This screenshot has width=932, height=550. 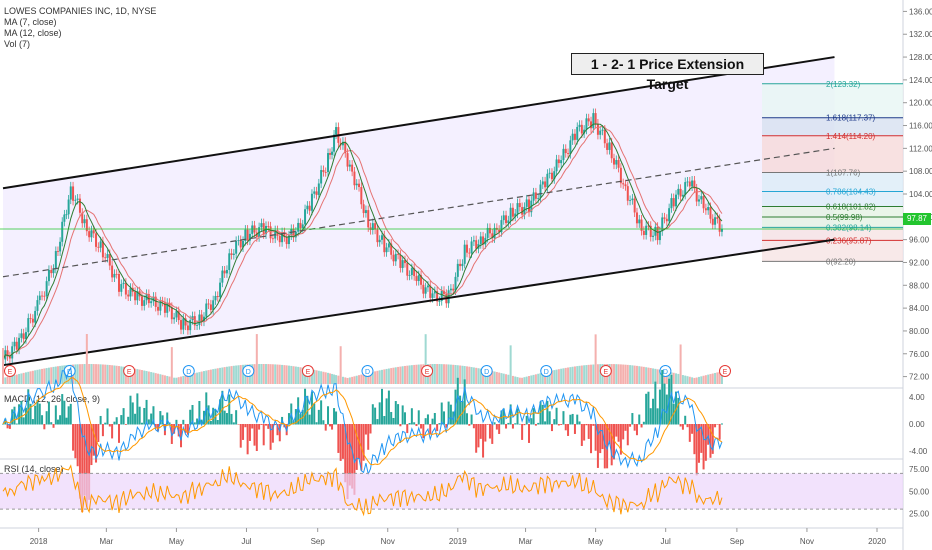 What do you see at coordinates (33, 33) in the screenshot?
I see `indicator-ma12: MA (12, close)` at bounding box center [33, 33].